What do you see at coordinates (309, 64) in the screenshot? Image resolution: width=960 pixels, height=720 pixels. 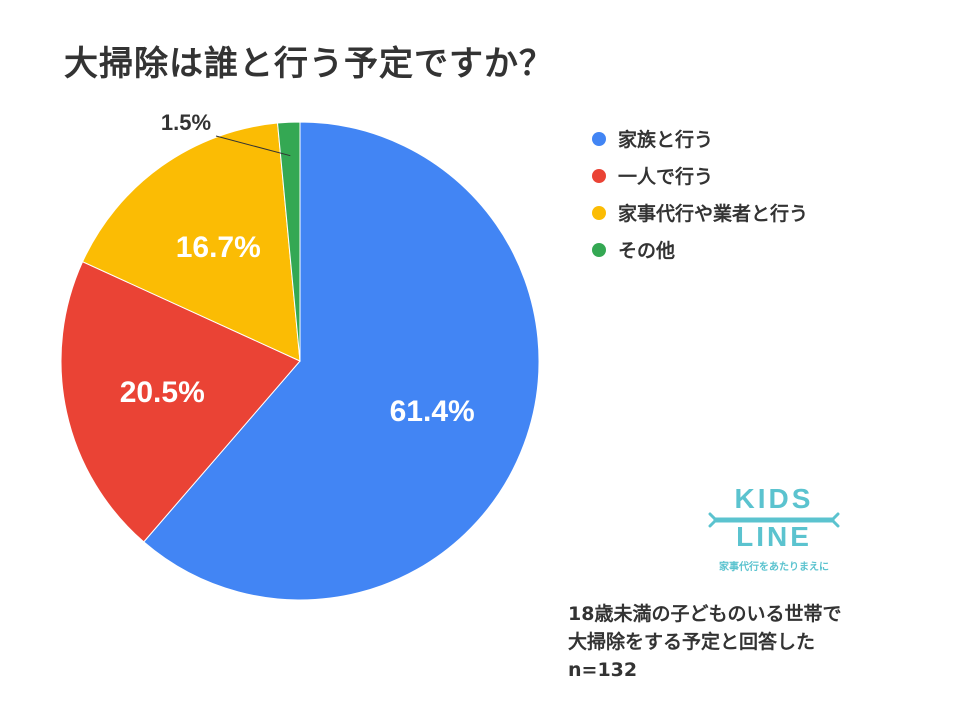 I see `chart-title: 大掃除は誰と行う予定ですか？` at bounding box center [309, 64].